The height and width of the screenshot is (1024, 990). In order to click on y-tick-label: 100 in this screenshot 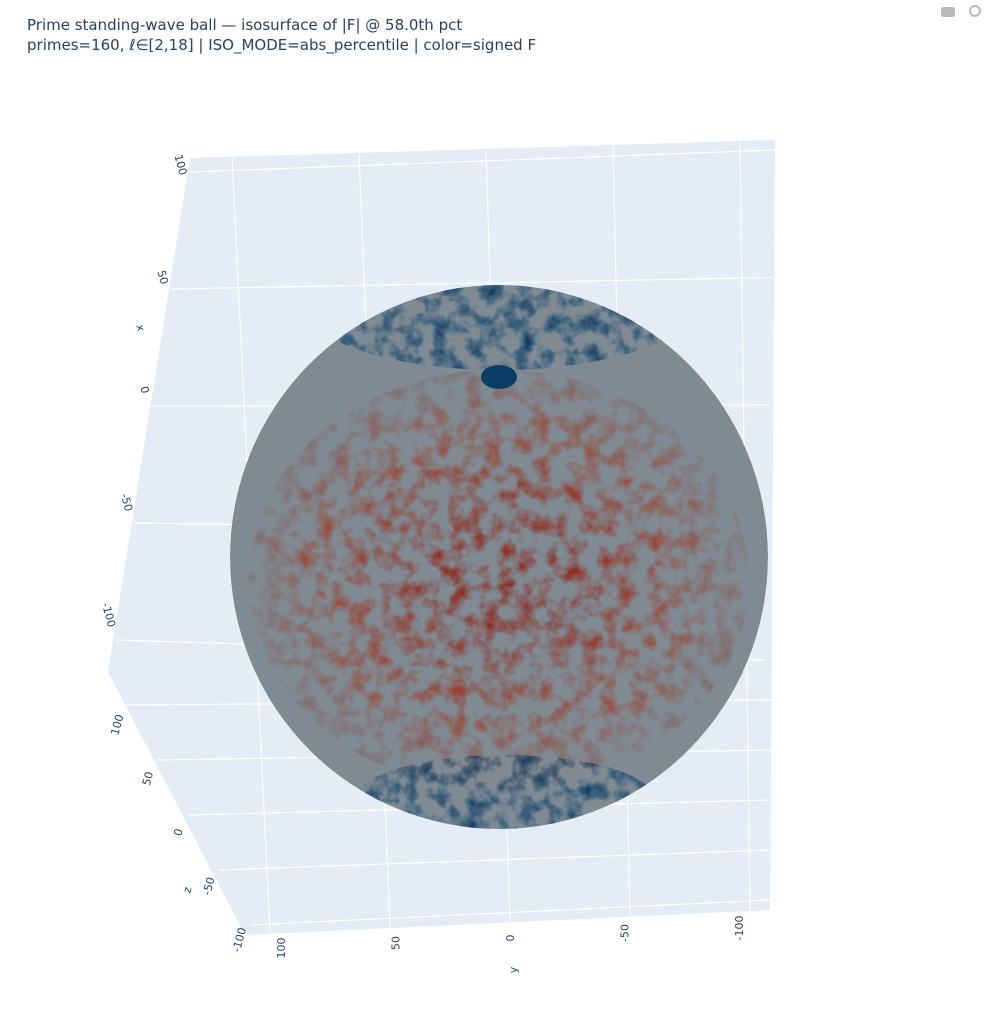, I will do `click(281, 948)`.